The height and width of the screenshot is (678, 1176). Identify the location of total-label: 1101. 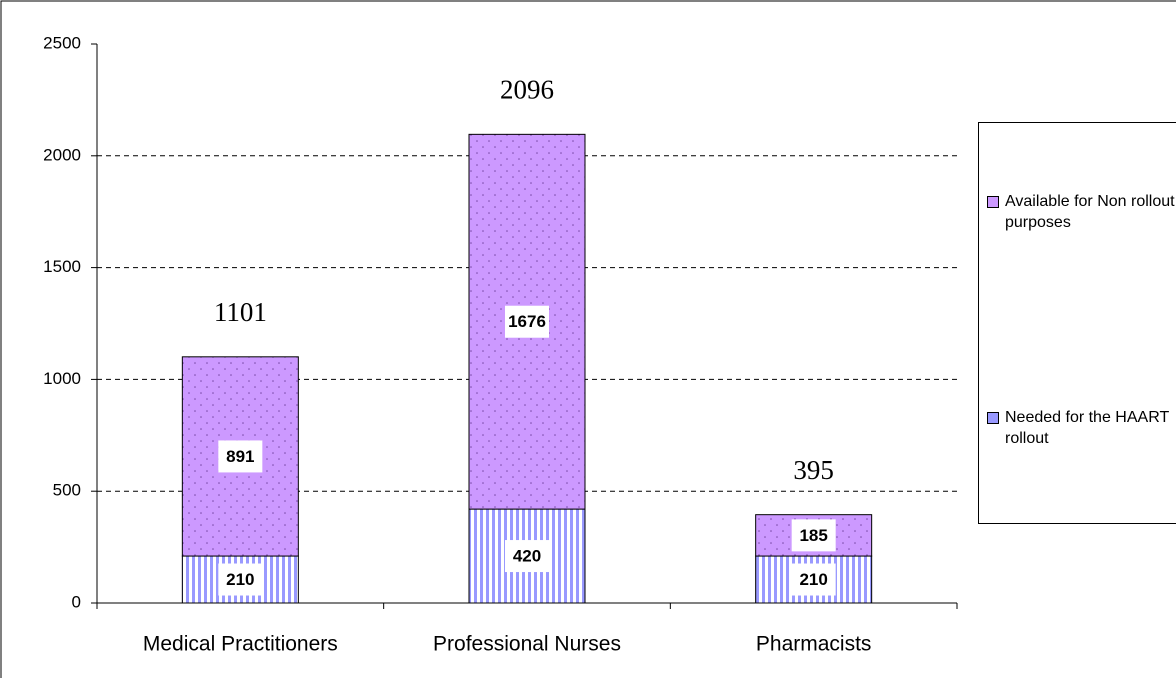
(240, 312).